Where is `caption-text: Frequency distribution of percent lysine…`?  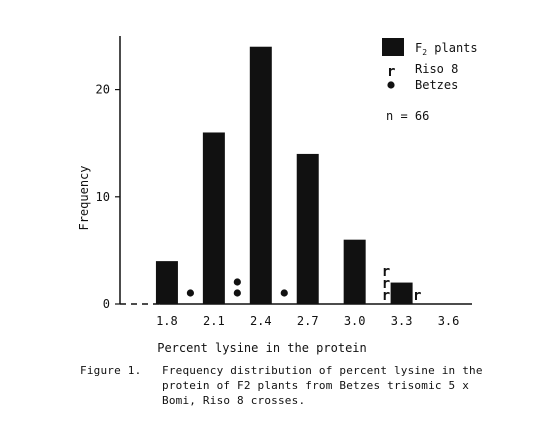
caption-text: Frequency distribution of percent lysine… is located at coordinates (352, 385).